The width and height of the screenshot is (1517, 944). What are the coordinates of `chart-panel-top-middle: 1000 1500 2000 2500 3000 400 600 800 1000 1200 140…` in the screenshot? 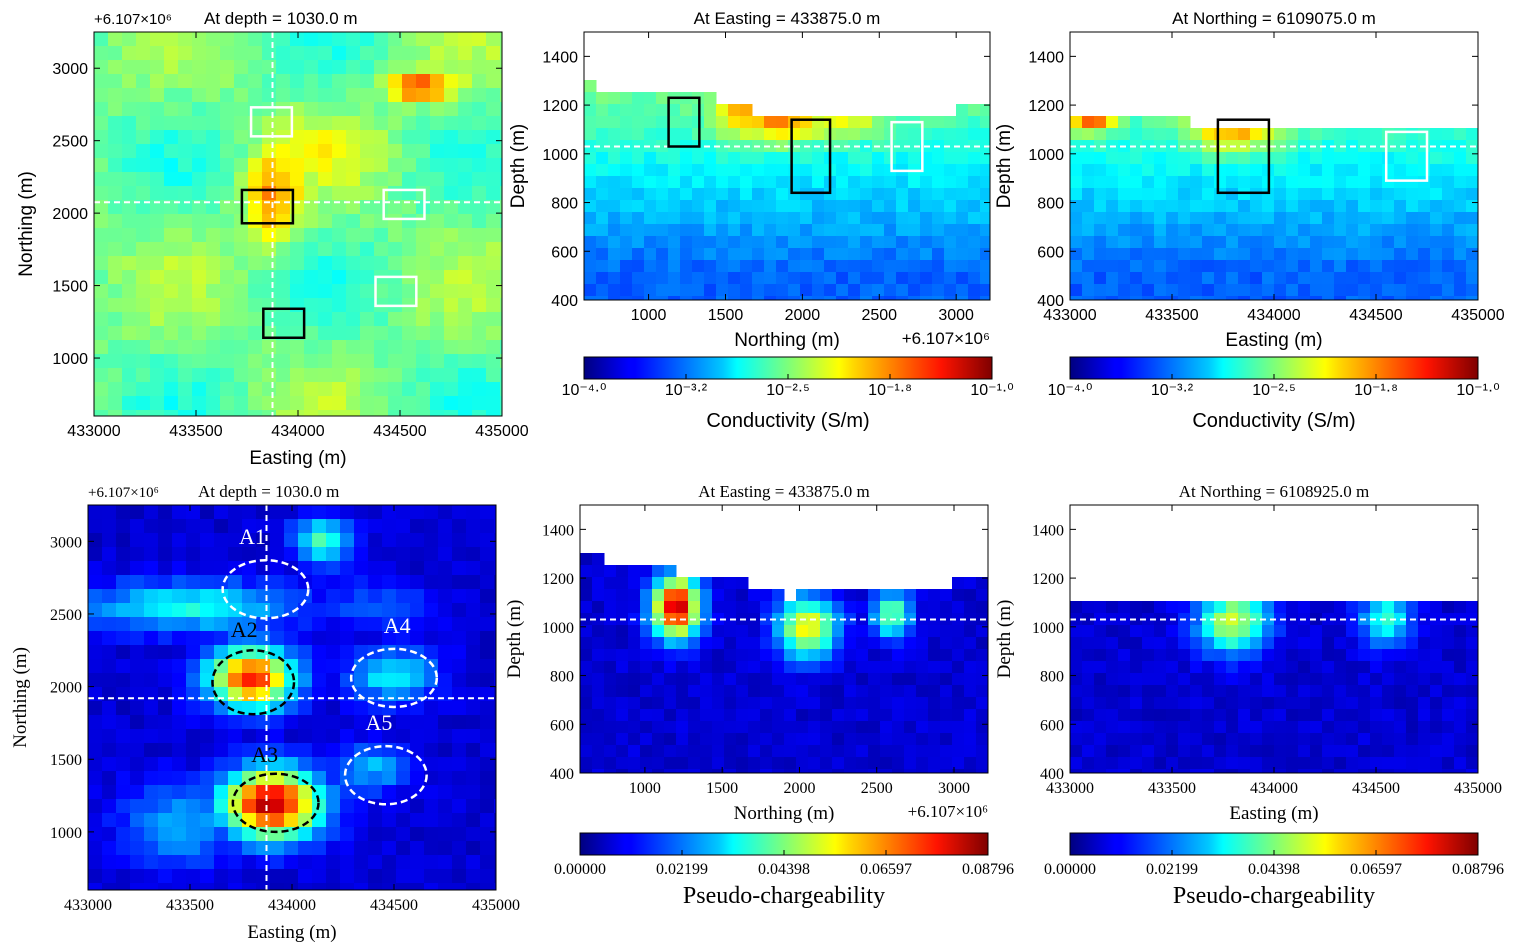 It's located at (749, 180).